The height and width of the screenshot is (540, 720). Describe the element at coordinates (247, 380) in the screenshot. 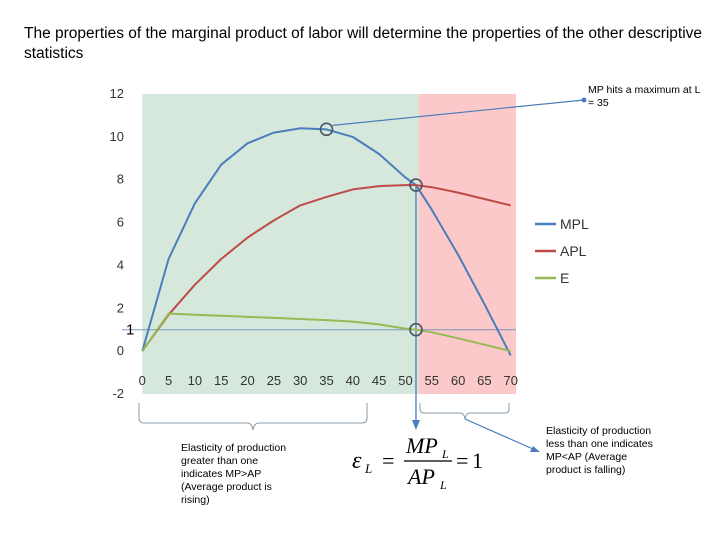

I see `x-tick-label: 20` at that location.